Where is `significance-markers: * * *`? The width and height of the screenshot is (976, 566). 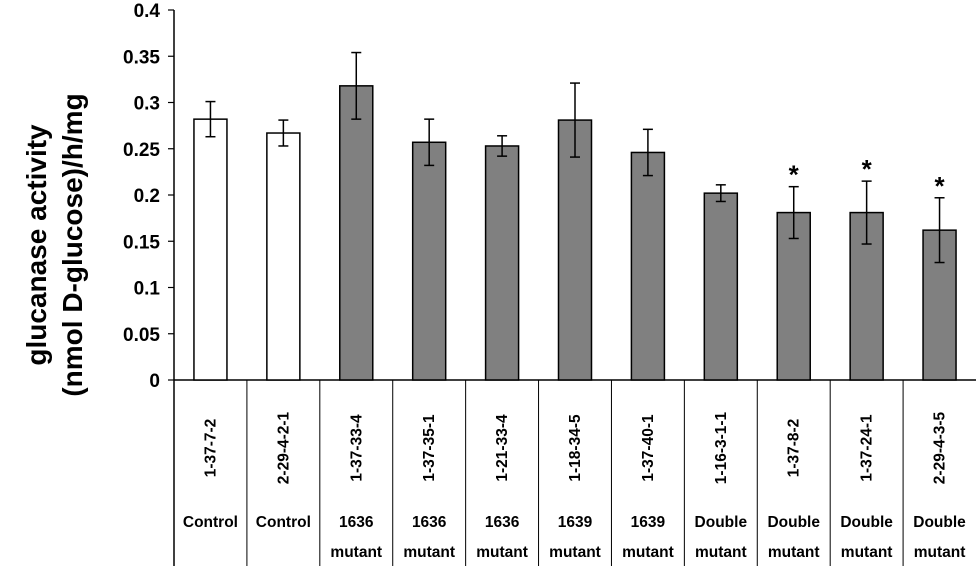 significance-markers: * * * is located at coordinates (867, 177).